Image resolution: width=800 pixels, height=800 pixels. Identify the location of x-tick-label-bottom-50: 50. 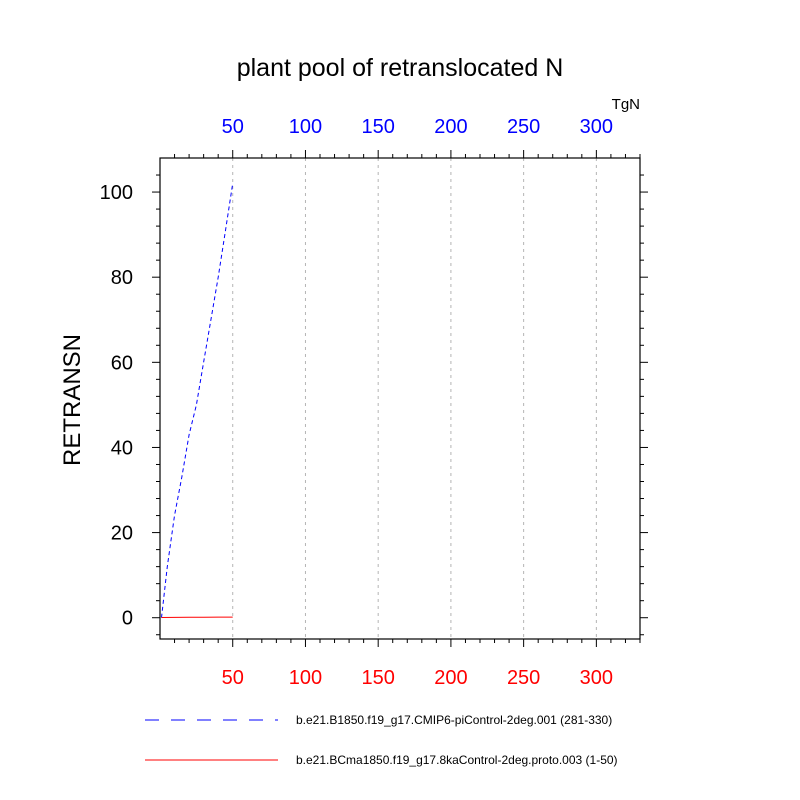
(233, 678).